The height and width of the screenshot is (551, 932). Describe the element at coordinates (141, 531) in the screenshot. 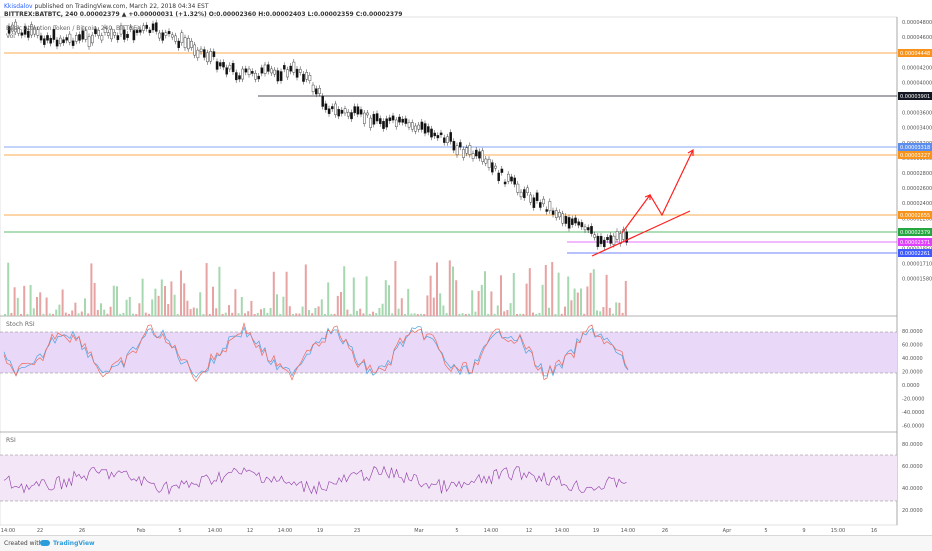

I see `time-axis-label: Feb` at that location.